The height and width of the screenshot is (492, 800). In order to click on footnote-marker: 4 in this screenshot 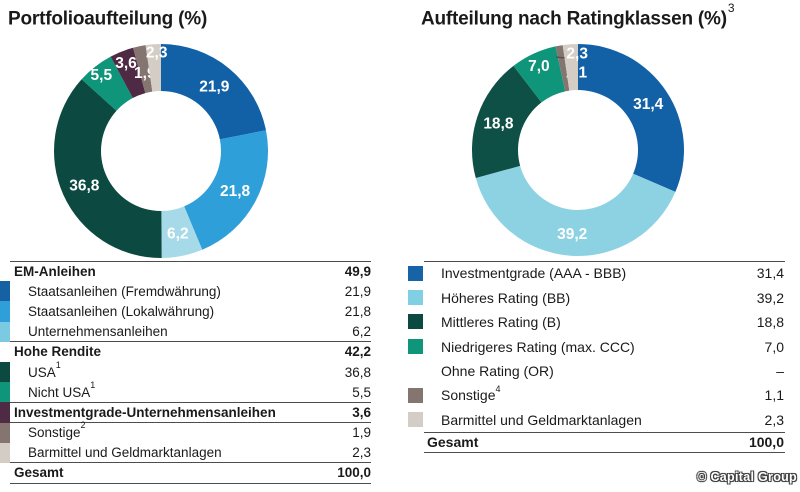, I will do `click(498, 388)`.